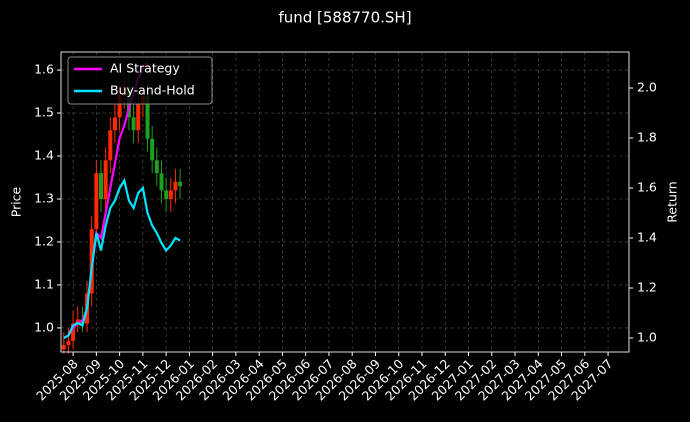 The height and width of the screenshot is (422, 690). I want to click on y2-tick-label: 1.4, so click(647, 237).